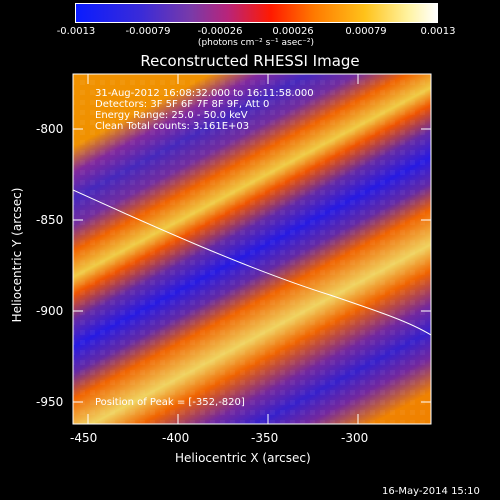  I want to click on image-title: Reconstructed RHESSI Image, so click(250, 61).